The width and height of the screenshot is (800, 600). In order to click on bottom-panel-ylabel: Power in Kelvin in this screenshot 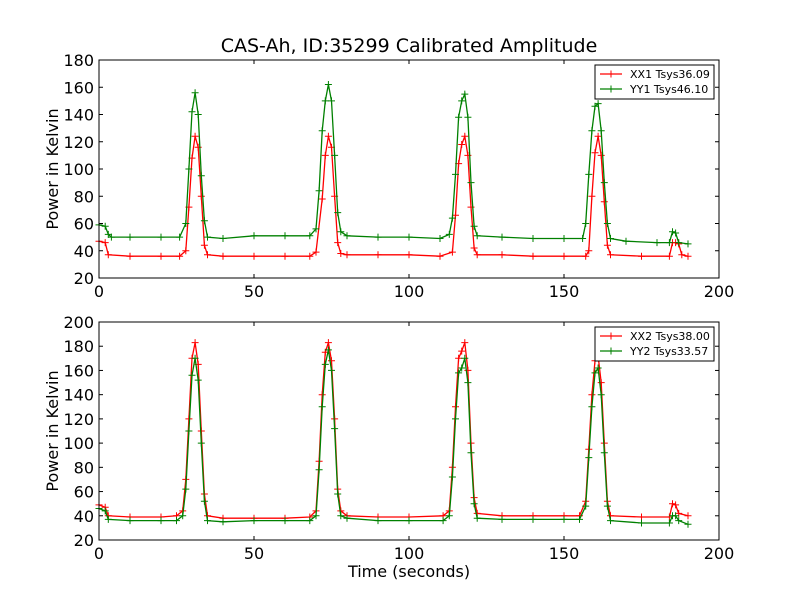, I will do `click(52, 430)`.